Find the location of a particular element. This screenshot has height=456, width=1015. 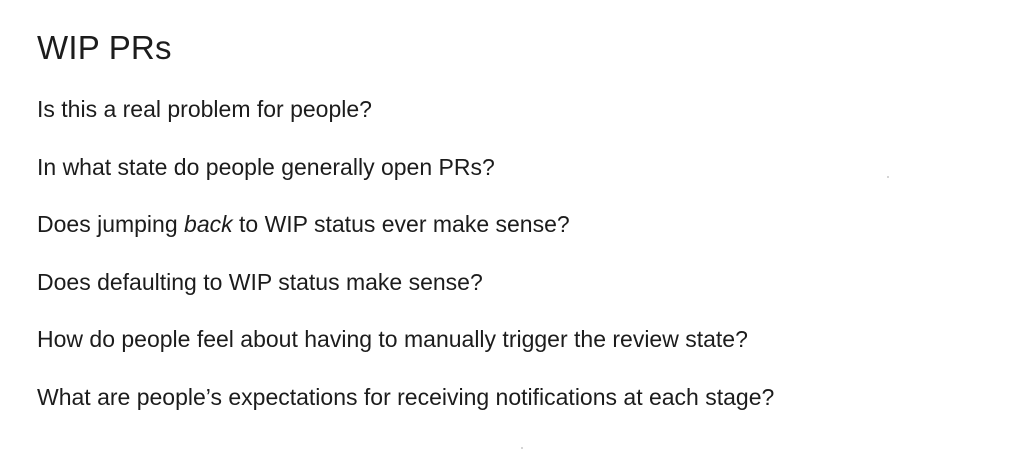

question-item-3-before: Does jumping is located at coordinates (111, 224).